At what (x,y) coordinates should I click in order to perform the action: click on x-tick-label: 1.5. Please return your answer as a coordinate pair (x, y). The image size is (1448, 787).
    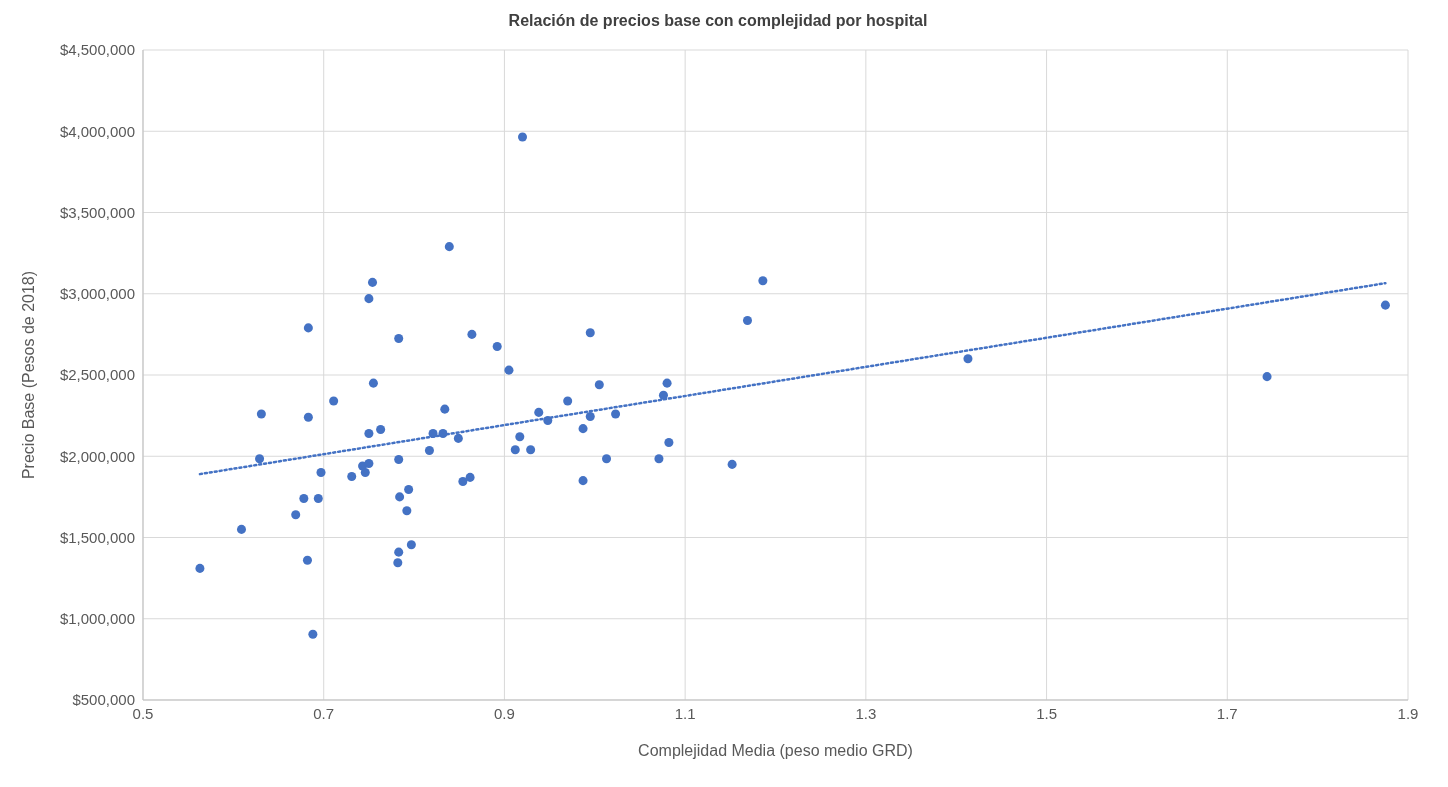
    Looking at the image, I should click on (1046, 713).